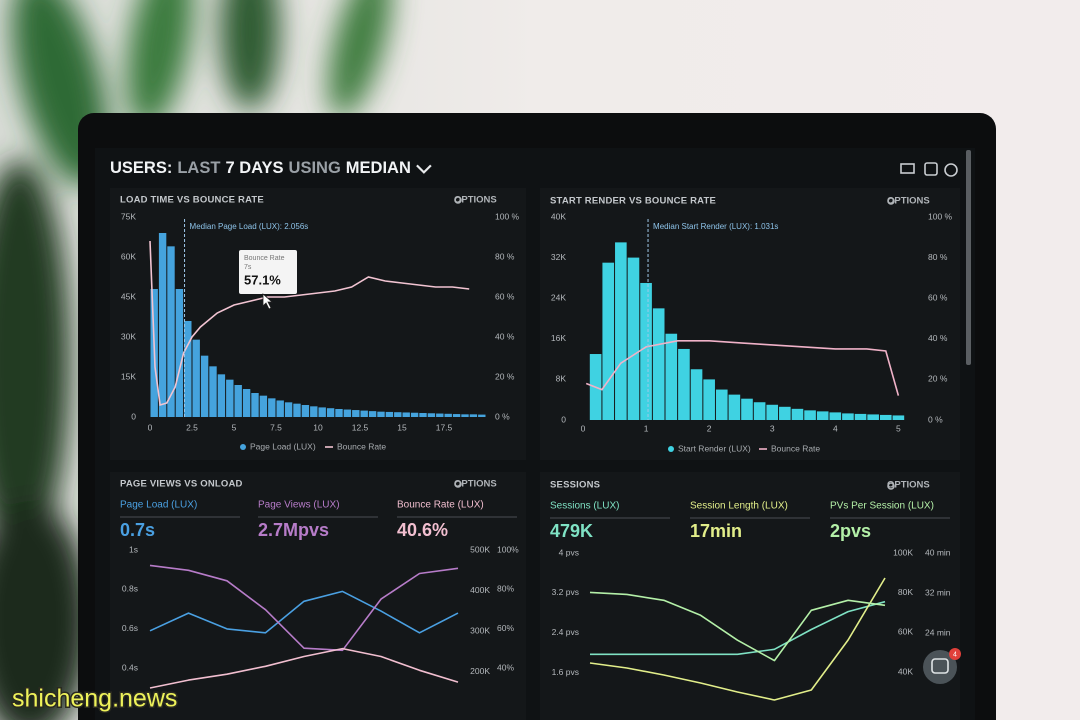  What do you see at coordinates (938, 552) in the screenshot?
I see `y3-tick-label: 40 min` at bounding box center [938, 552].